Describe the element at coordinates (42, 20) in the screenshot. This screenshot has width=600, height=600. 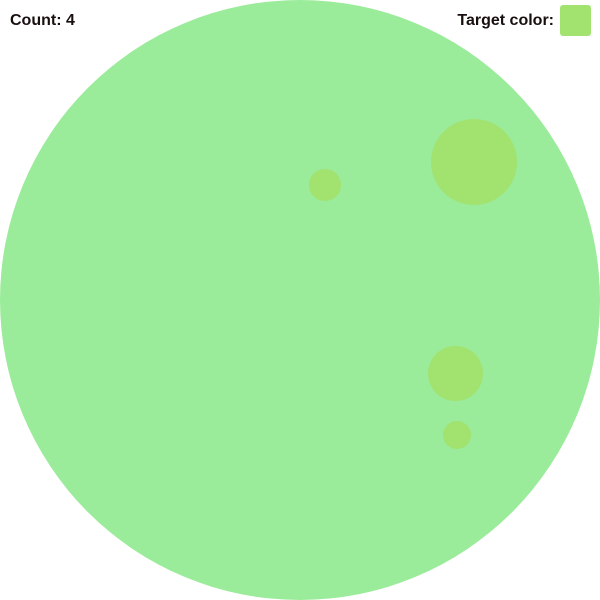
I see `count-label: Count: 4` at that location.